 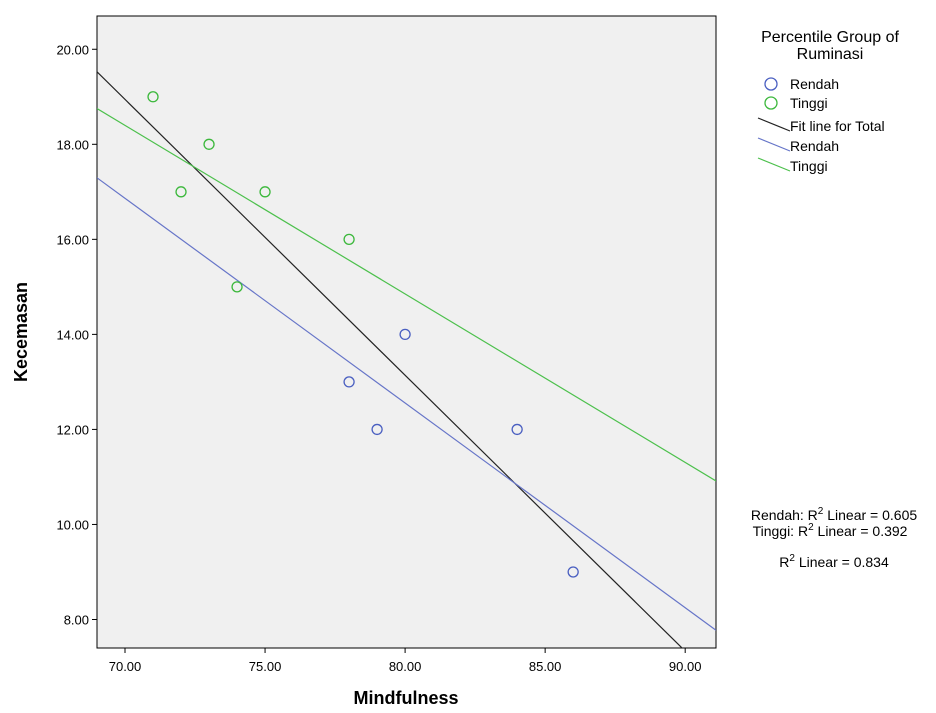 I want to click on y-tick-label: 12.00, so click(x=72, y=429).